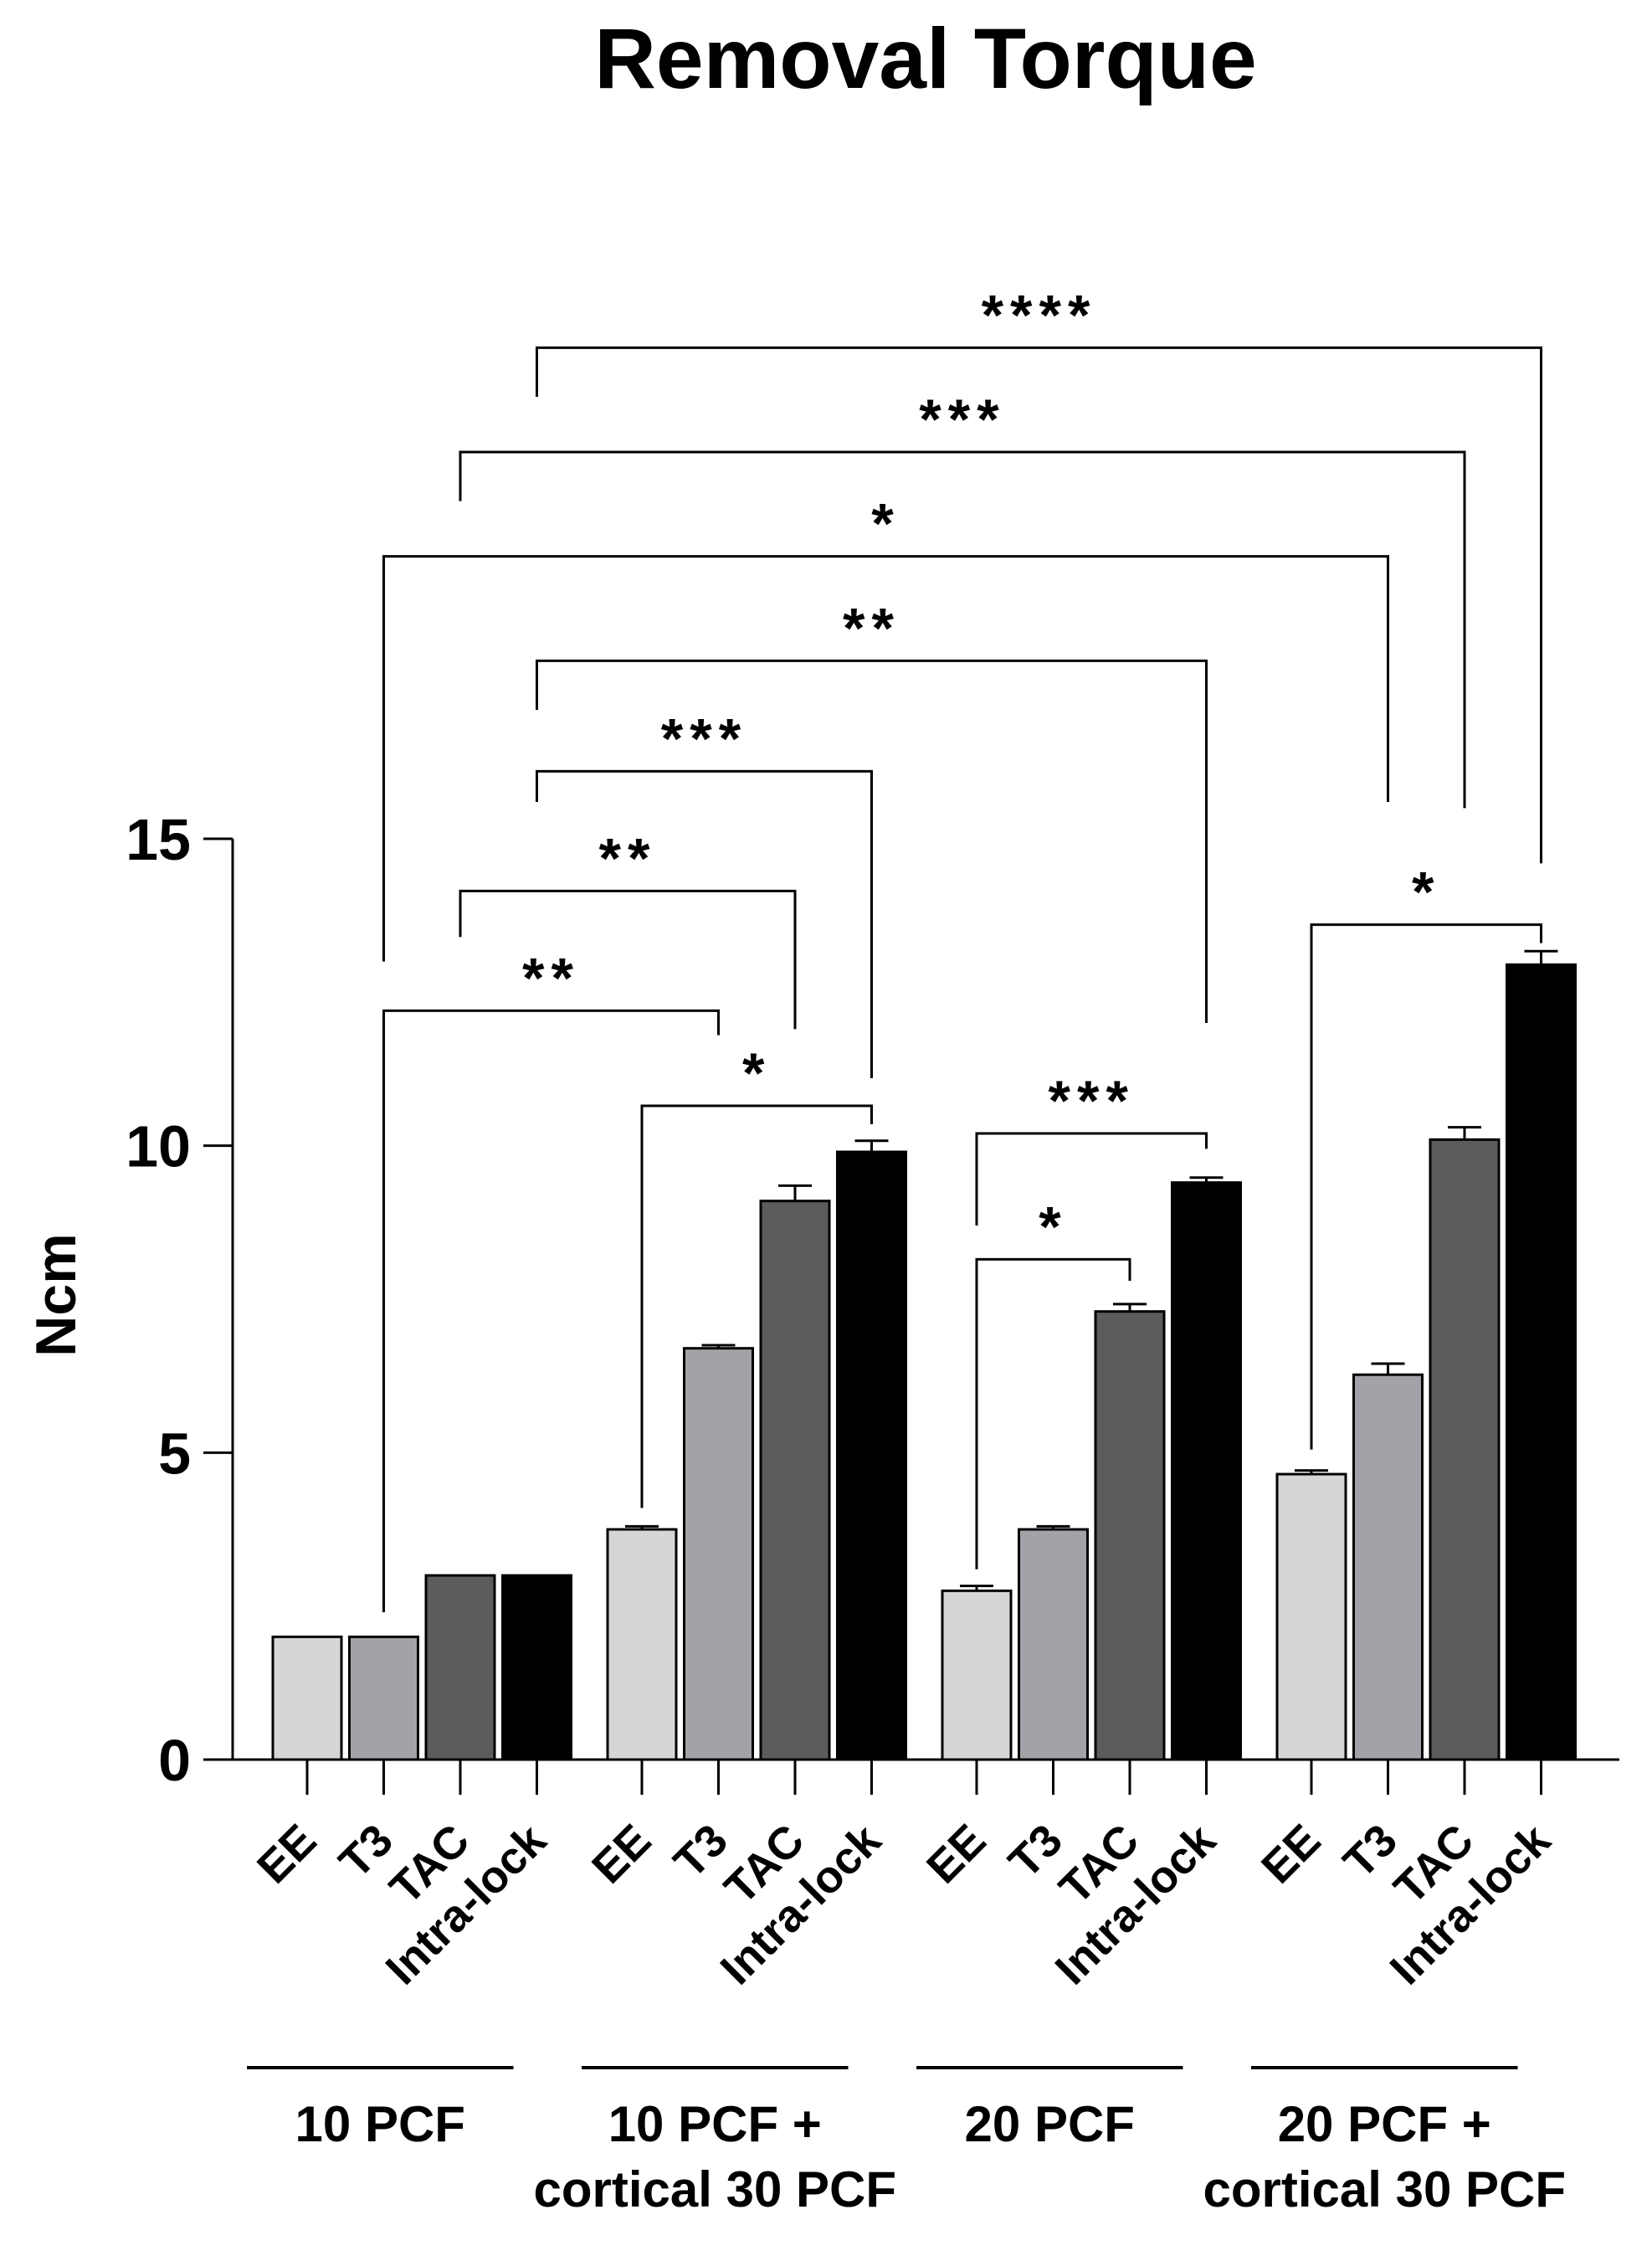 Image resolution: width=1652 pixels, height=2256 pixels. What do you see at coordinates (1541, 1362) in the screenshot?
I see `bar-group4-intra-lock` at bounding box center [1541, 1362].